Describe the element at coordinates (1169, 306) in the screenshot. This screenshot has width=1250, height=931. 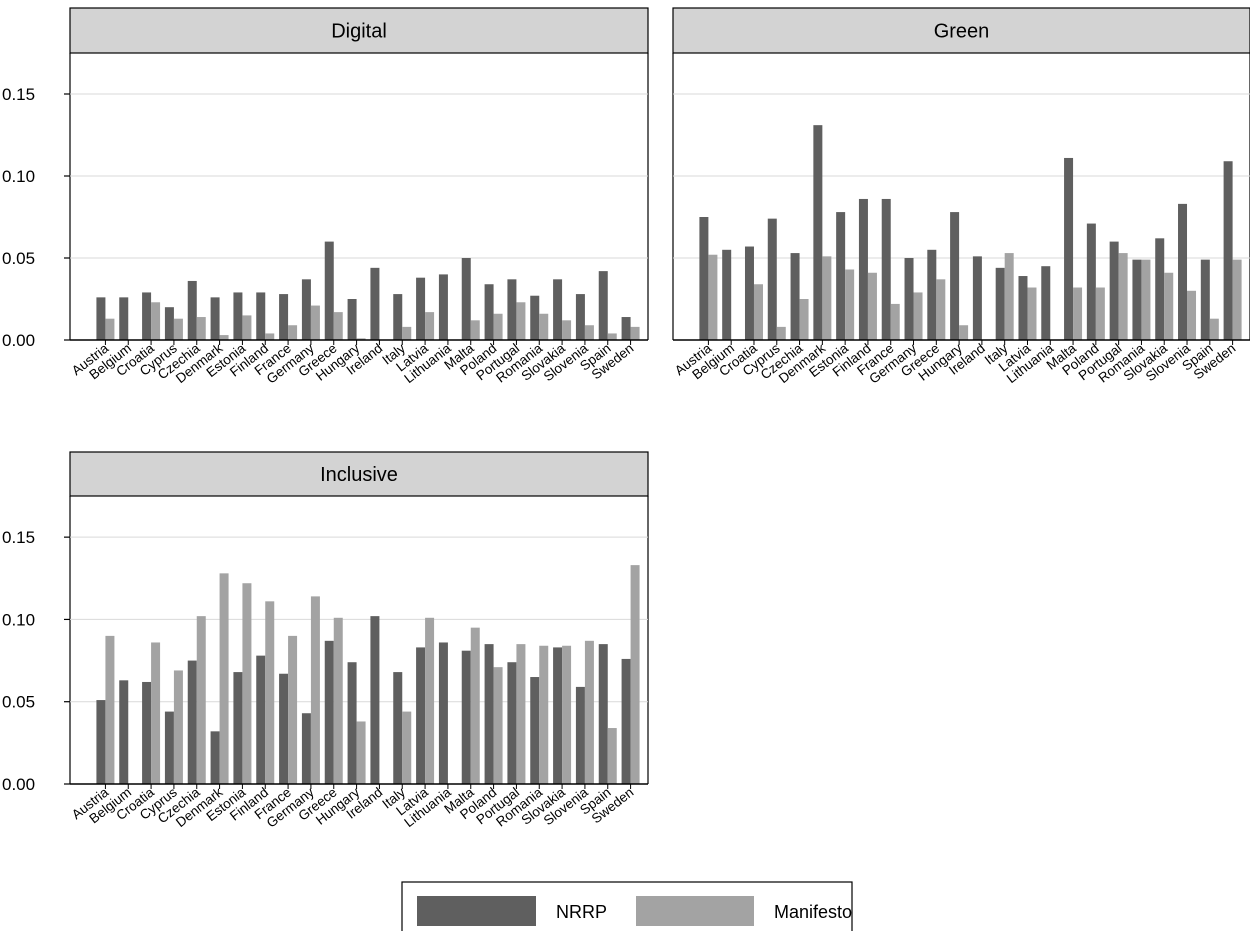
I see `bar-manifesto-slovakia` at that location.